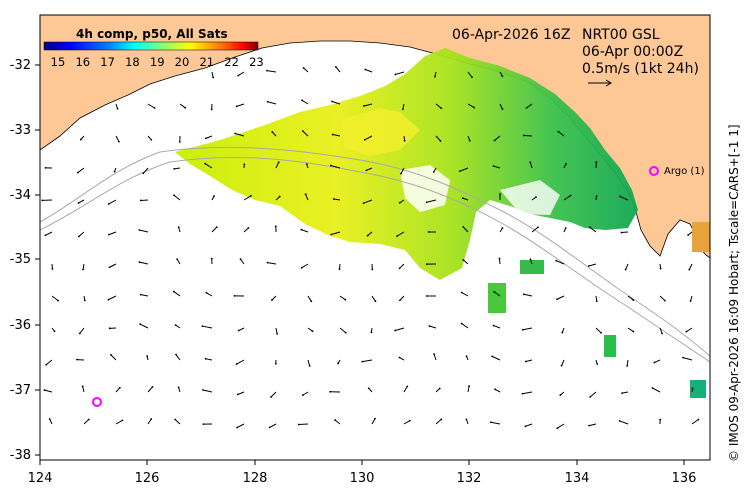 This screenshot has width=750, height=496. Describe the element at coordinates (640, 69) in the screenshot. I see `vector-scale-label: 0.5m/s (1kt 24h)` at that location.